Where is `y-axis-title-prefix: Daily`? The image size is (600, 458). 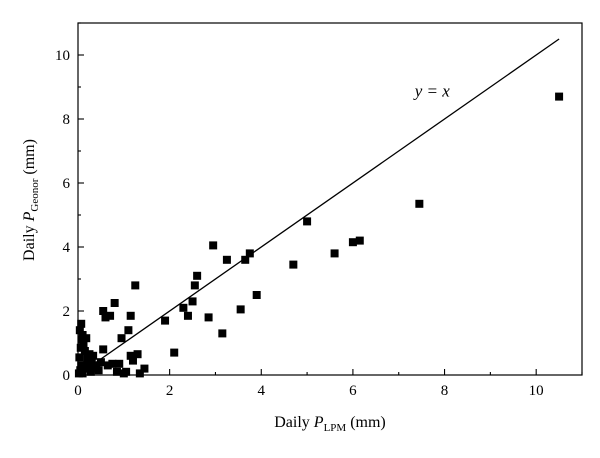 y-axis-title-prefix: Daily is located at coordinates (29, 241).